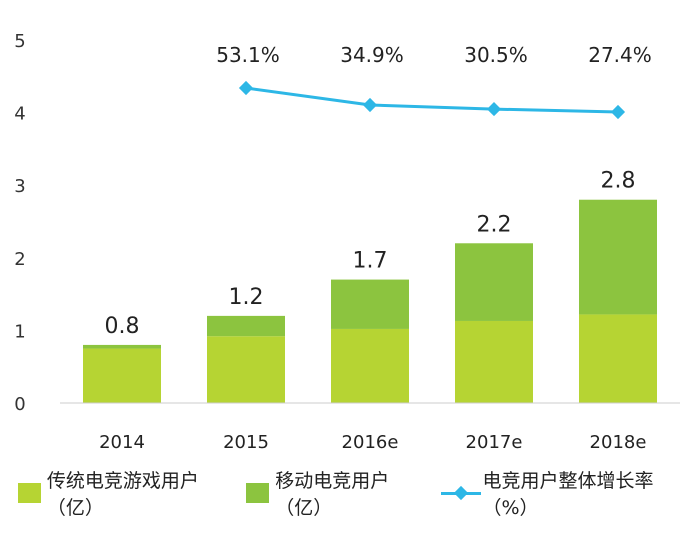  Describe the element at coordinates (568, 494) in the screenshot. I see `legend-label-growth: 电竞用户整体增长率（%）` at that location.